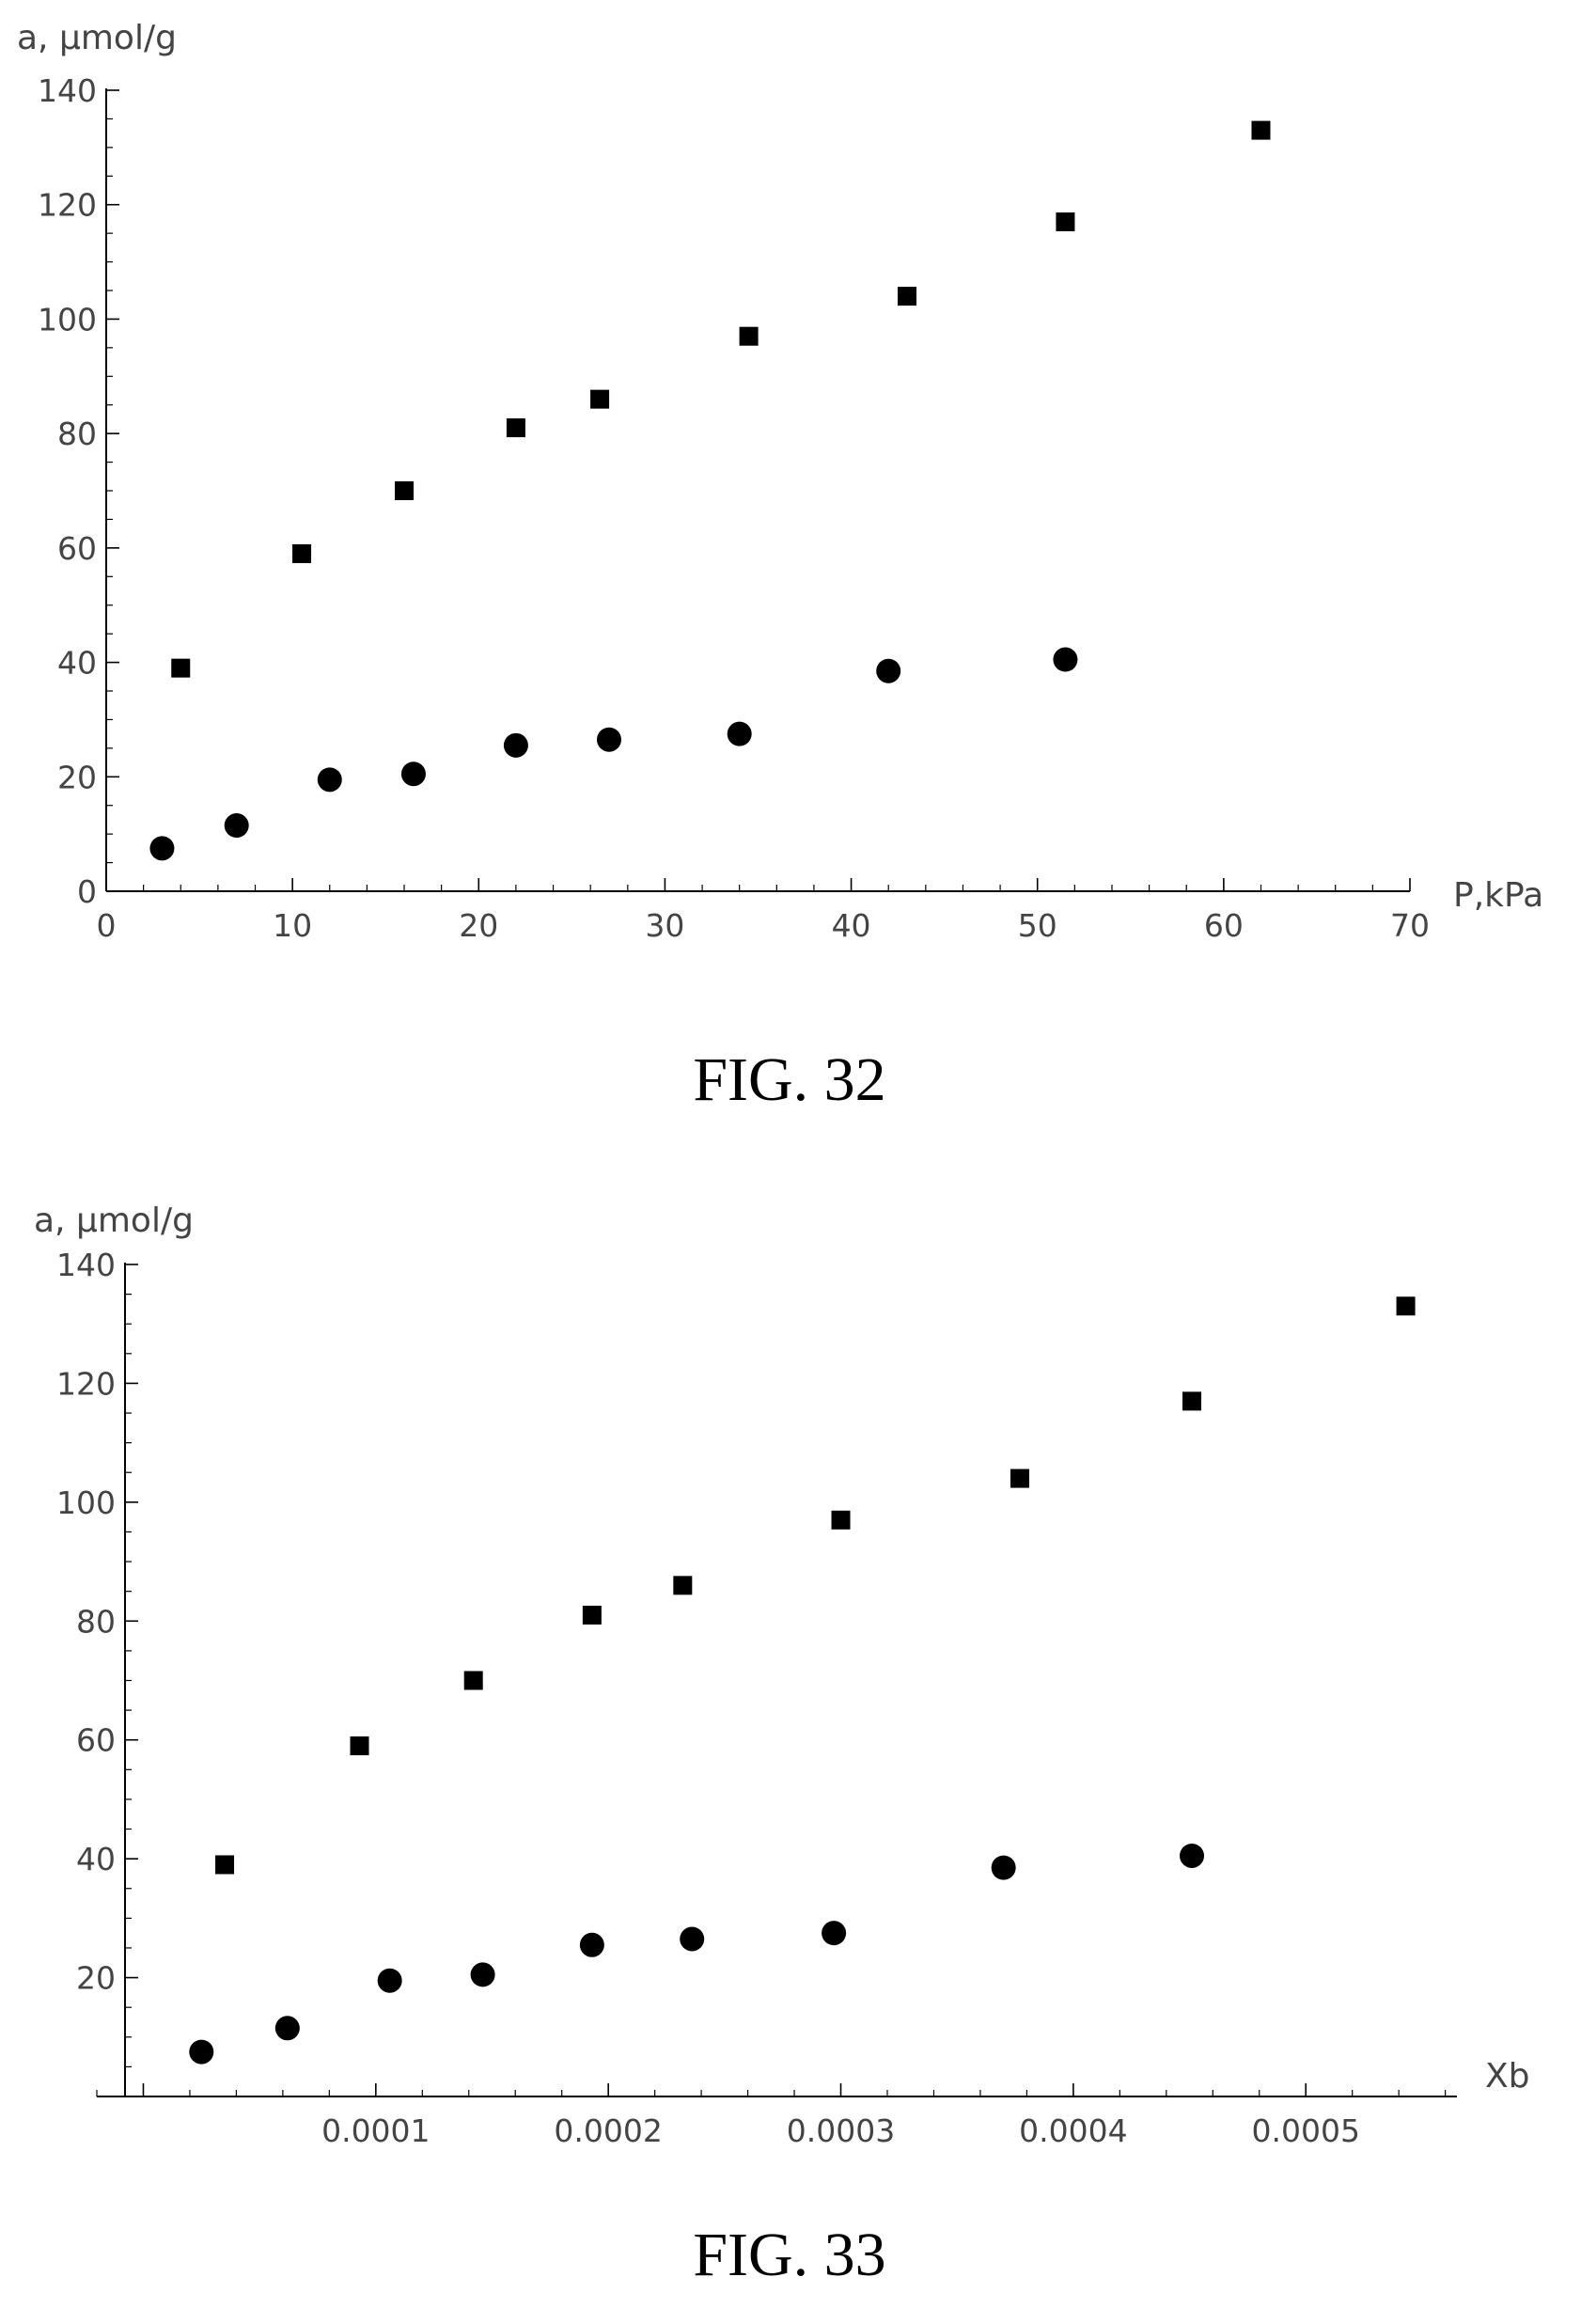 The width and height of the screenshot is (1581, 2324). Describe the element at coordinates (608, 2130) in the screenshot. I see `x-tick-label: 0.0002` at that location.